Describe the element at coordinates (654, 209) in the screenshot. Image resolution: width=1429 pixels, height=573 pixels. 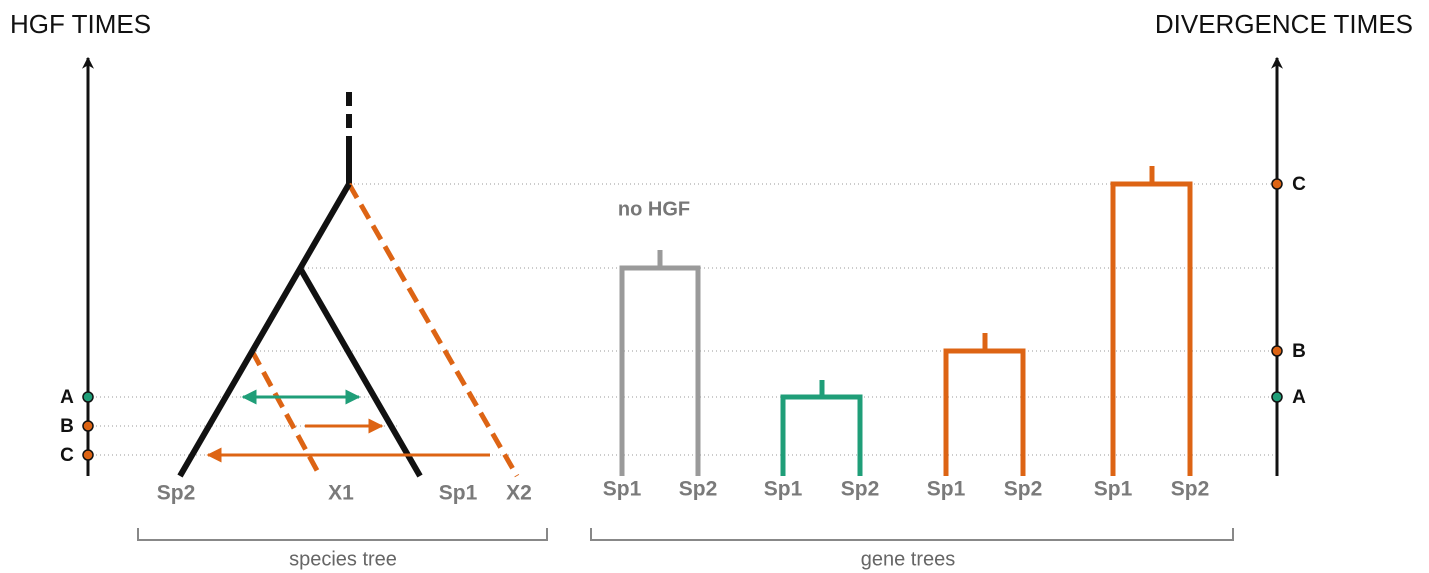
I see `annotation: no HGF` at that location.